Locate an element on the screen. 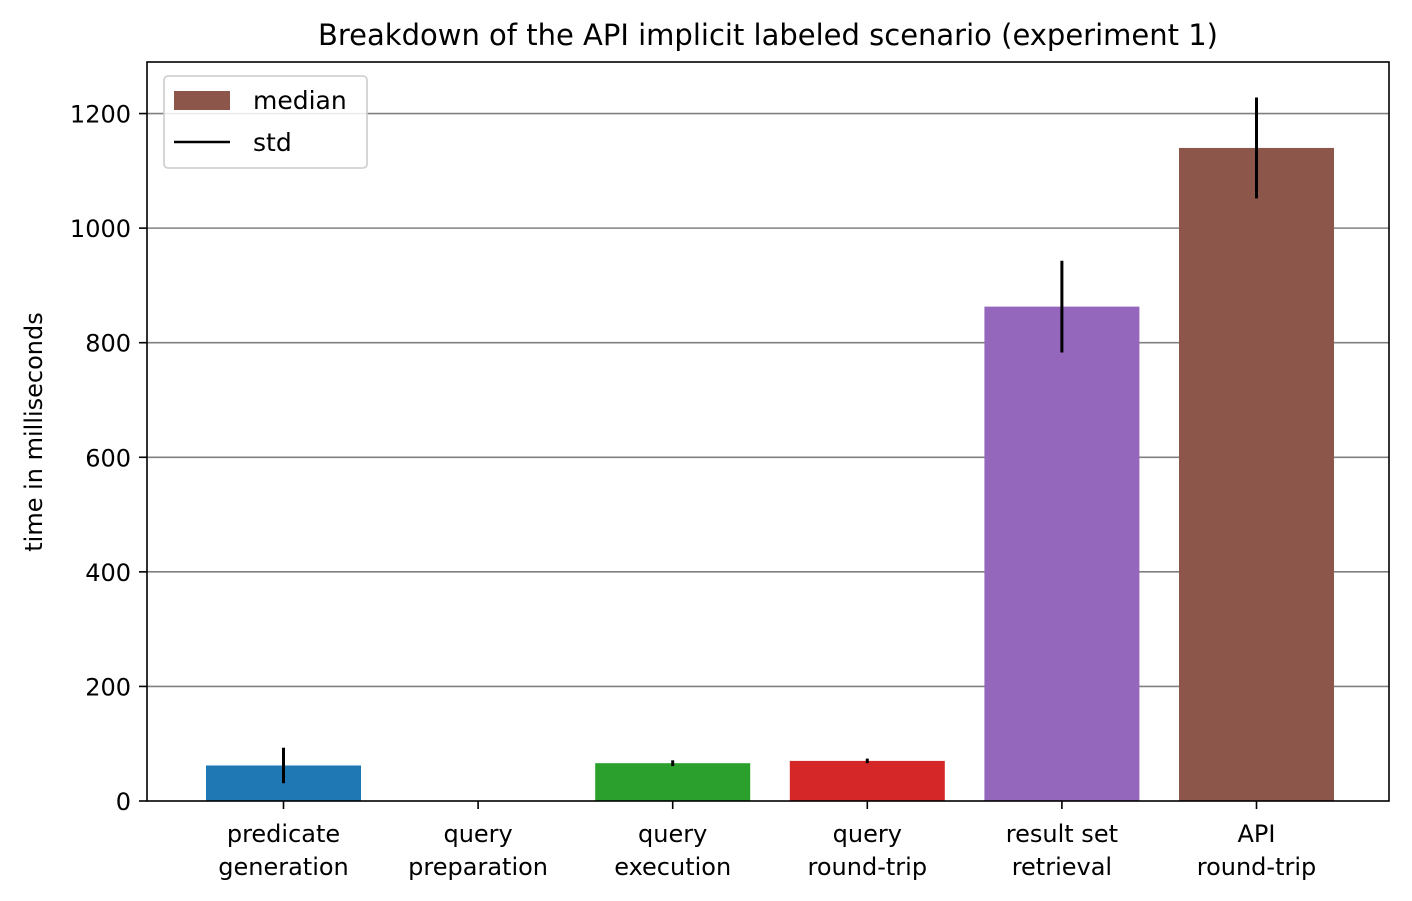  x-tick-label: predicate is located at coordinates (283, 834).